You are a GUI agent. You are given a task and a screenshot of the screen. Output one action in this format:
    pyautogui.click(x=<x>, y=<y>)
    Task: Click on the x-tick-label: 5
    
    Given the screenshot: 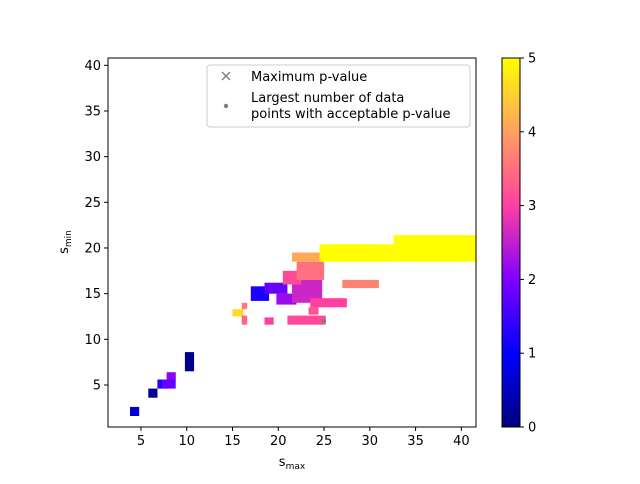 What is the action you would take?
    pyautogui.click(x=141, y=441)
    